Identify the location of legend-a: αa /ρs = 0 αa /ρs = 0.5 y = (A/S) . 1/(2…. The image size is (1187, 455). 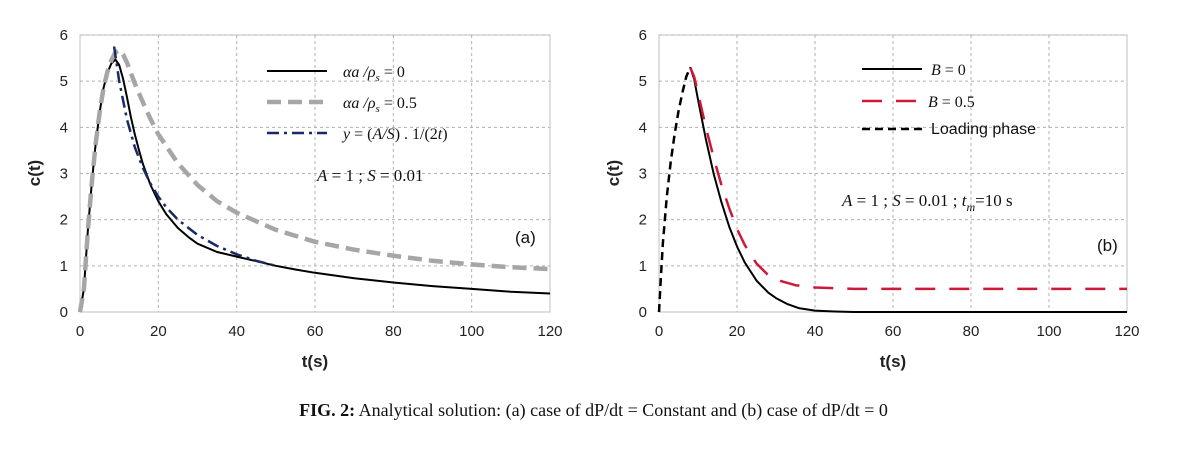
(357, 103).